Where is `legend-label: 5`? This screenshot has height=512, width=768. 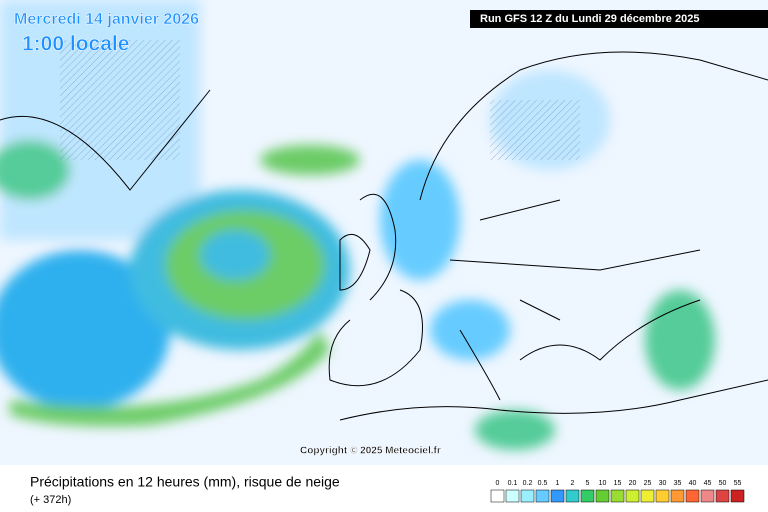 legend-label: 5 is located at coordinates (588, 483).